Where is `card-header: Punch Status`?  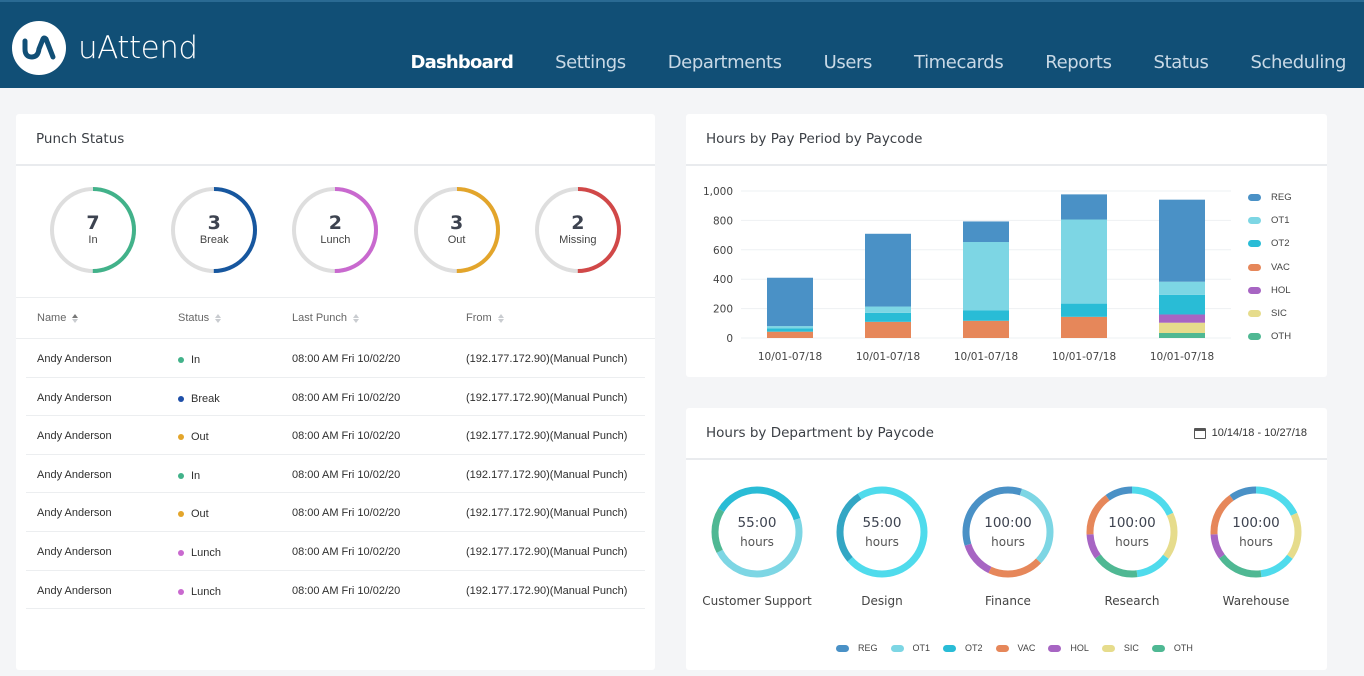
card-header: Punch Status is located at coordinates (335, 140).